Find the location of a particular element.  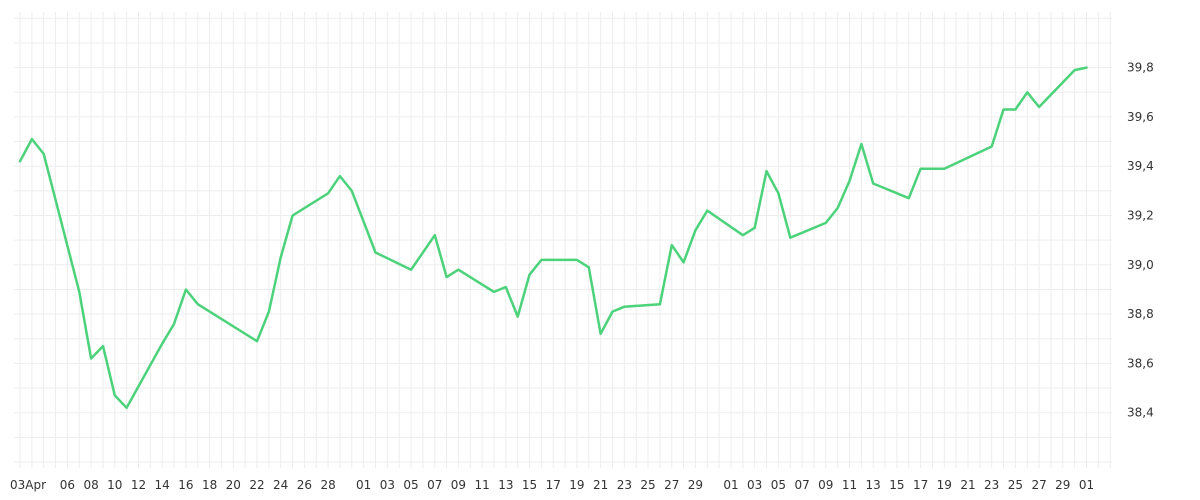

x-tick-label: 12 is located at coordinates (138, 485).